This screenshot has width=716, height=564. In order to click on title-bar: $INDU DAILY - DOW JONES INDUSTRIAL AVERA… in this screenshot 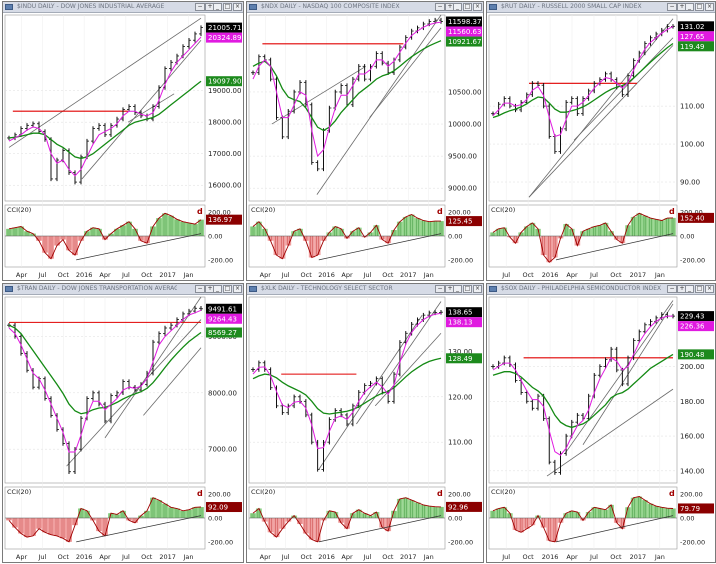, I will do `click(123, 7)`.